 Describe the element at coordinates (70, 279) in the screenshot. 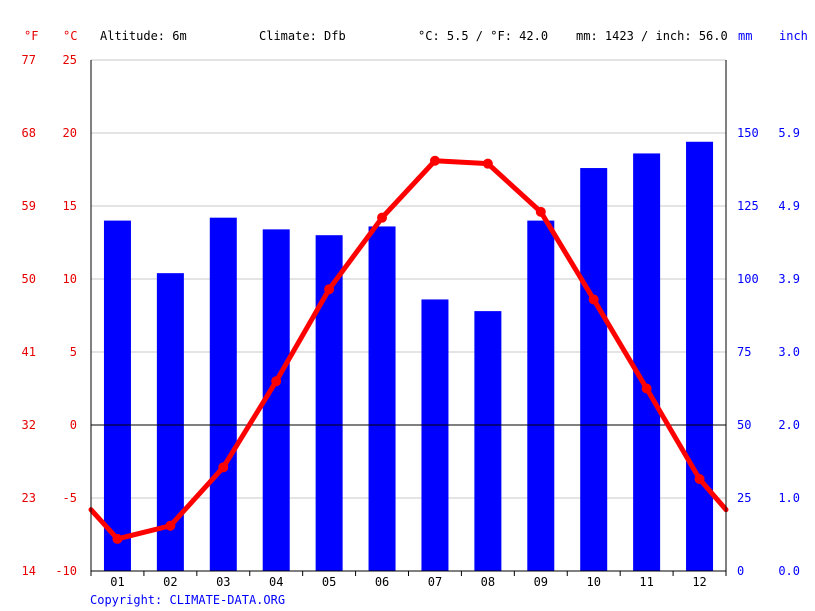

I see `celsius-tick-label: 10` at that location.